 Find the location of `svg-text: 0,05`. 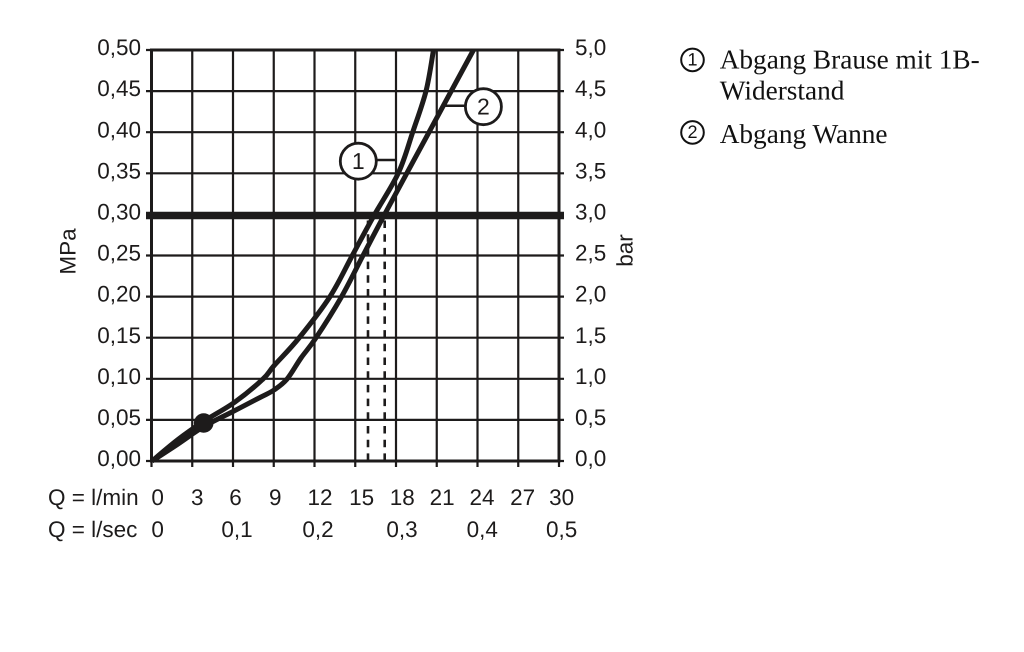

svg-text: 0,05 is located at coordinates (119, 417).